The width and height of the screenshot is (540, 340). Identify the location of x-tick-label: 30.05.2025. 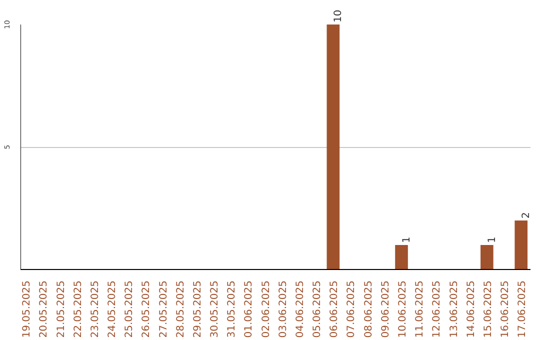
(215, 309).